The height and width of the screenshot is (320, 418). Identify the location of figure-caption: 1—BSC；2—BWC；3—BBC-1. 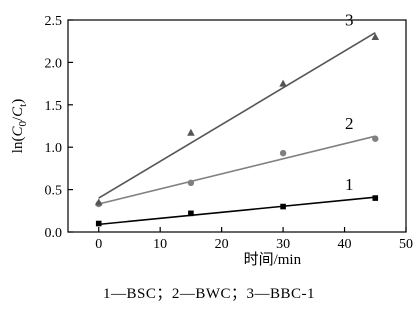
(209, 294).